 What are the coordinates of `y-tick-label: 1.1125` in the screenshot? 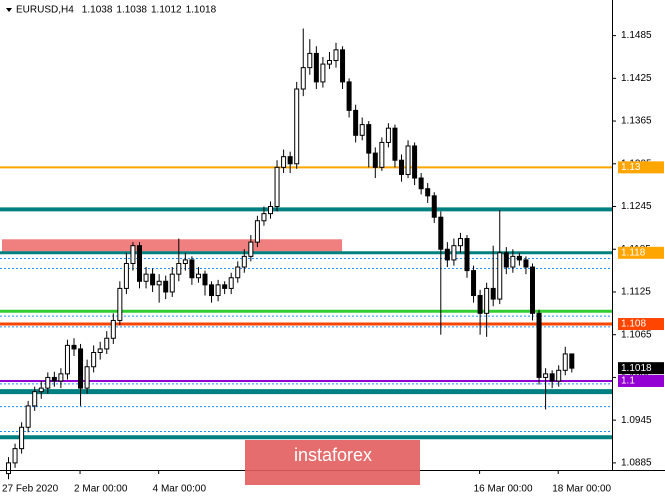 It's located at (636, 292).